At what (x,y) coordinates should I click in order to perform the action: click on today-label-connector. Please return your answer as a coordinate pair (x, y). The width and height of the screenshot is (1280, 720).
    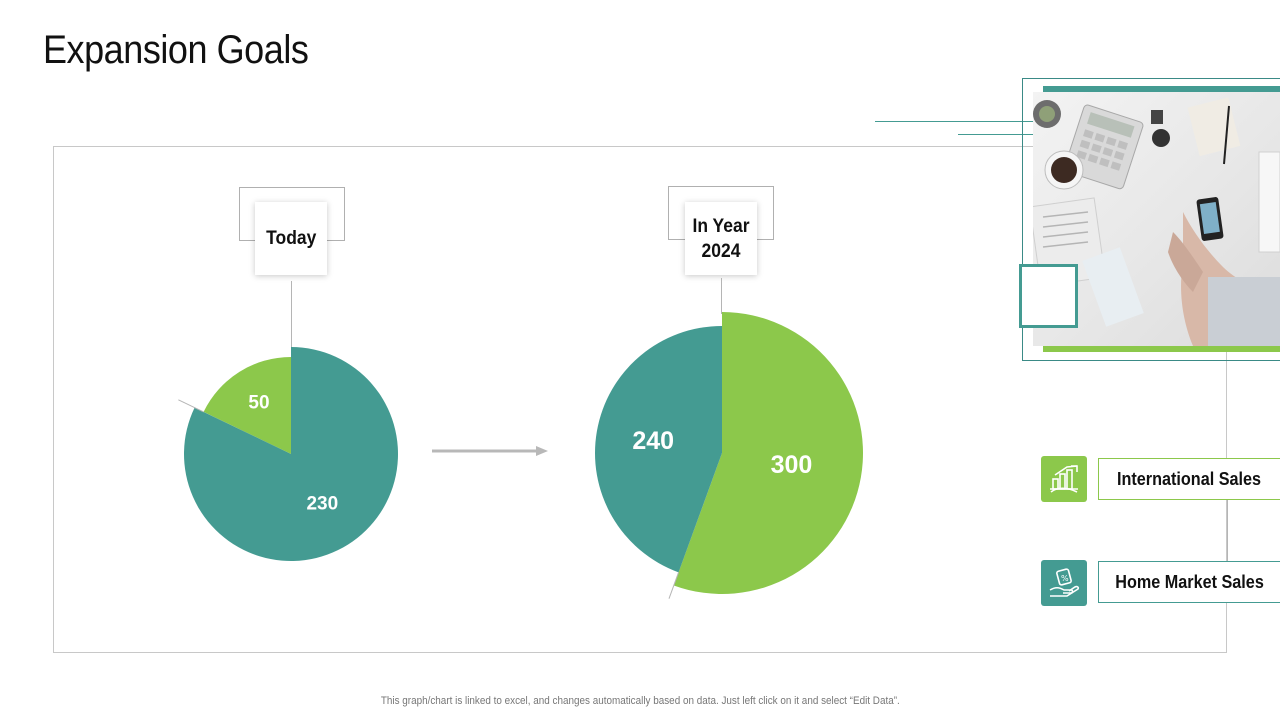
    Looking at the image, I should click on (291, 316).